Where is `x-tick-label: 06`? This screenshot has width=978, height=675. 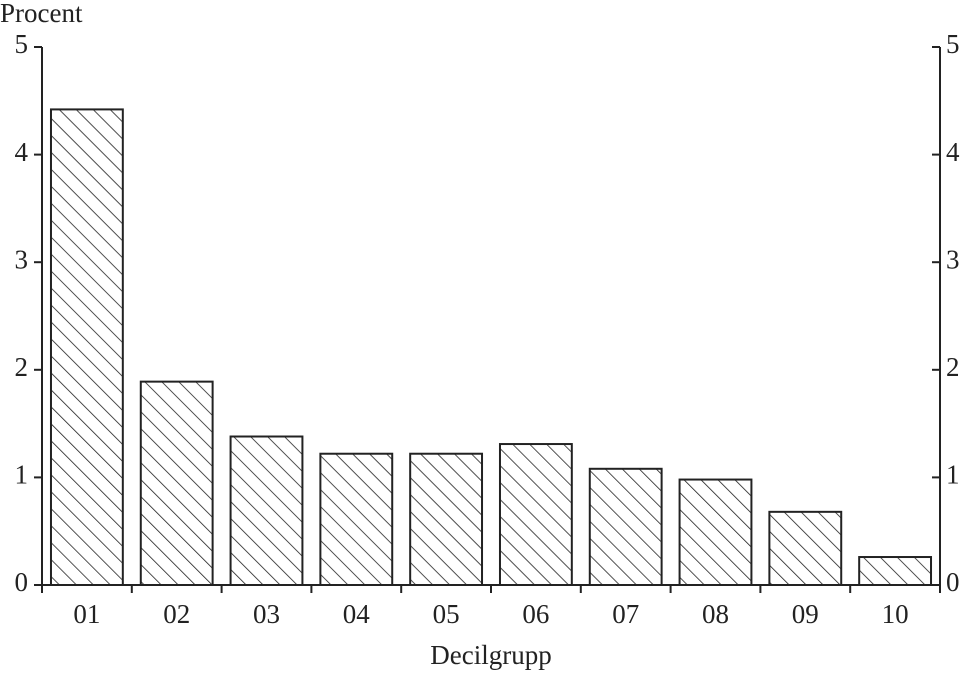 x-tick-label: 06 is located at coordinates (535, 614).